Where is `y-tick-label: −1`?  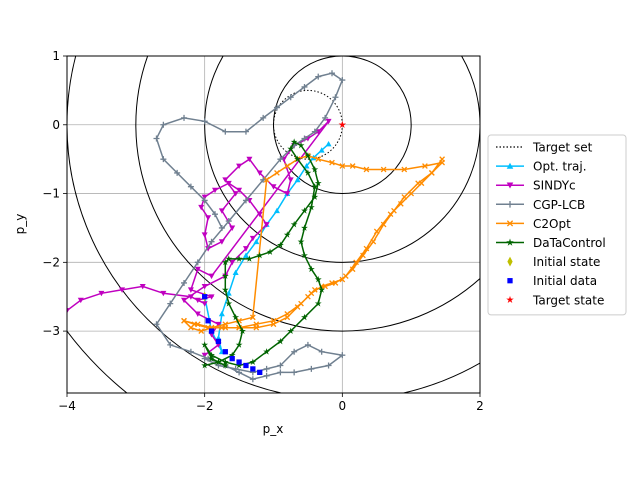
y-tick-label: −1 is located at coordinates (51, 194).